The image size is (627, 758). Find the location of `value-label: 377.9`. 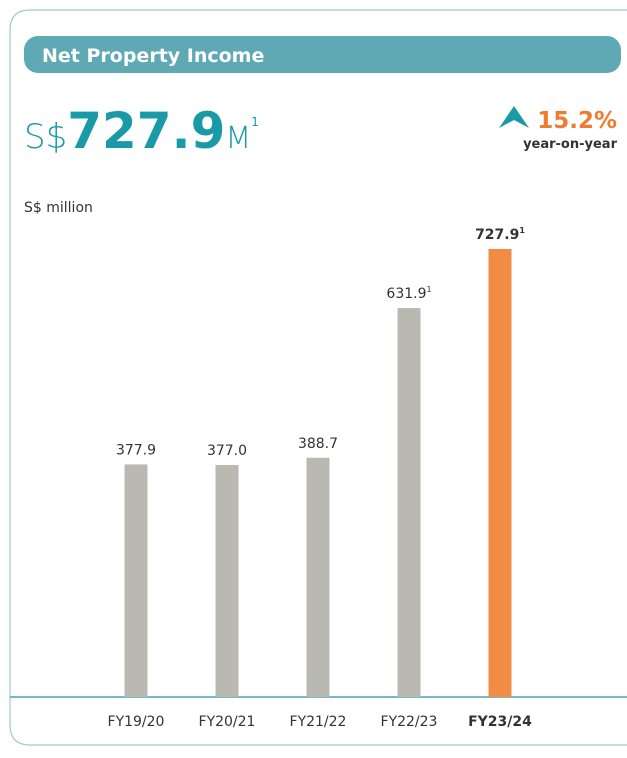

value-label: 377.9 is located at coordinates (136, 450).